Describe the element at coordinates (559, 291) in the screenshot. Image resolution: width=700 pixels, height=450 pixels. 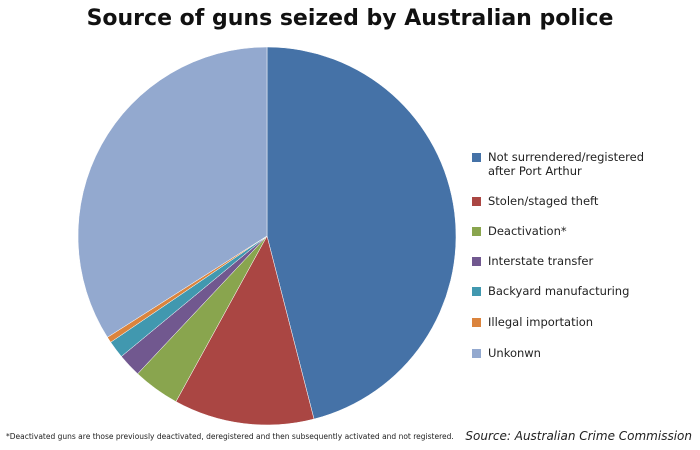
I see `legend-label: Backyard manufacturing` at that location.